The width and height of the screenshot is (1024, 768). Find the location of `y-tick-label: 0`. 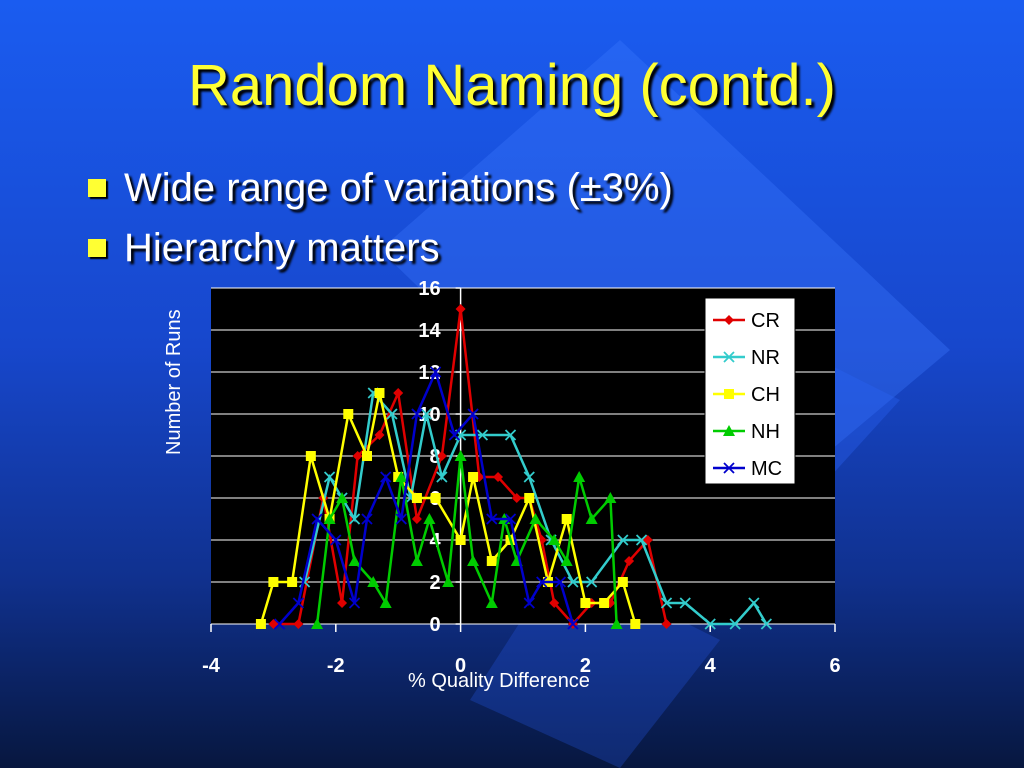

y-tick-label: 0 is located at coordinates (434, 625).